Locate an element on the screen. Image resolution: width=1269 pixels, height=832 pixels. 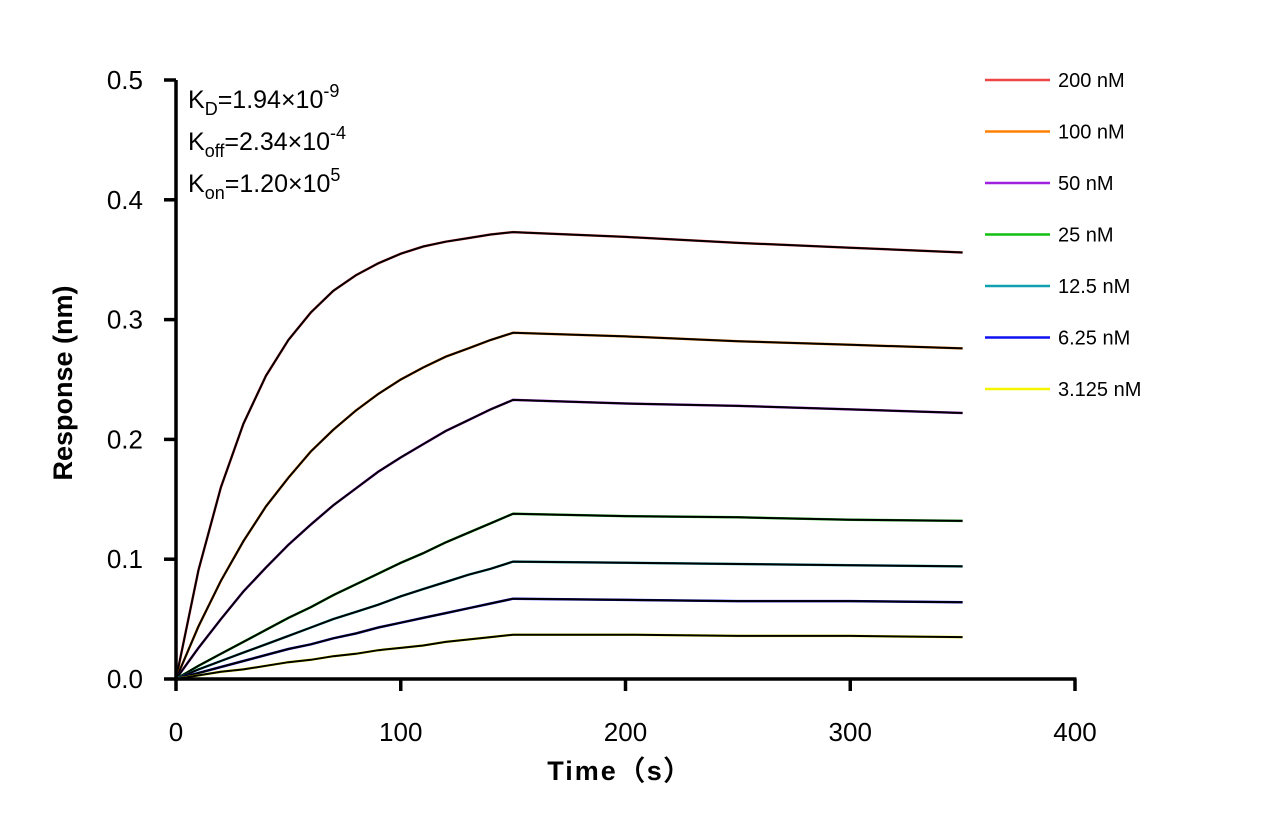
y-tick-label: 0.5 is located at coordinates (125, 80).